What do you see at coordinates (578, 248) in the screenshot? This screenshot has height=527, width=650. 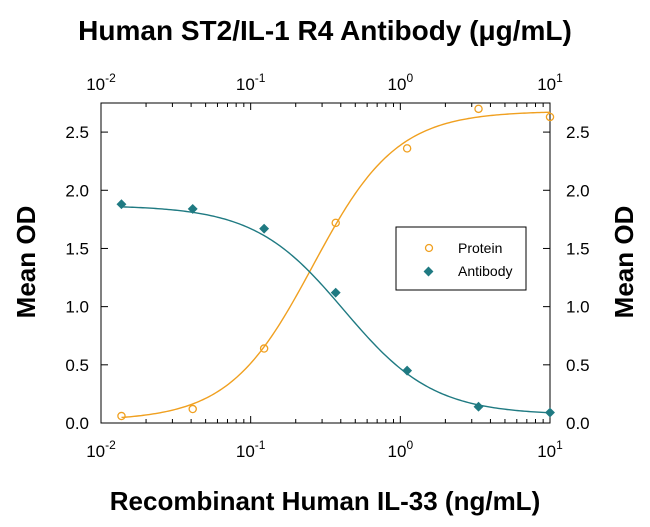 I see `y-tick-label-right: 1.5` at bounding box center [578, 248].